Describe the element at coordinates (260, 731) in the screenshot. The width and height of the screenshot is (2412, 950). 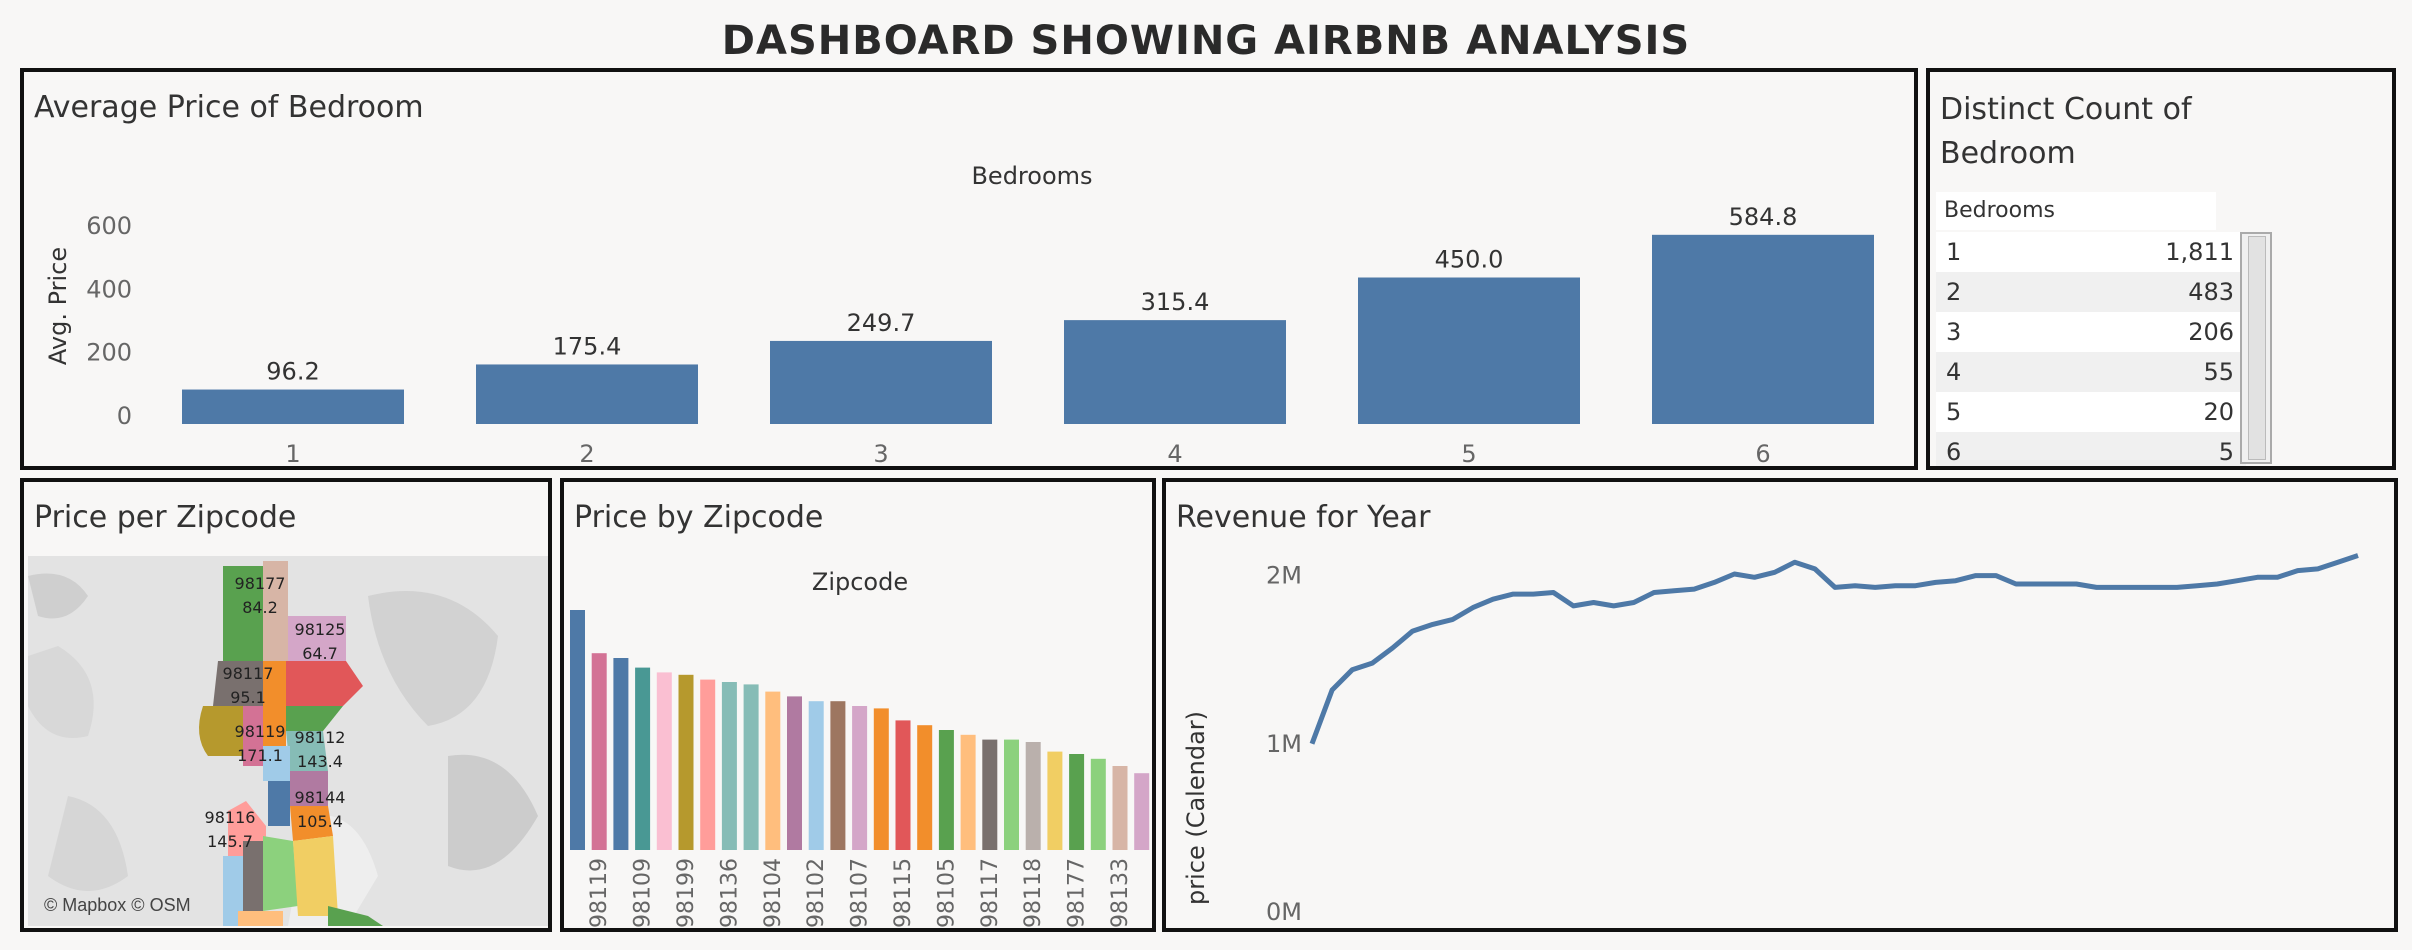
I see `map-zip-code: 98119` at that location.